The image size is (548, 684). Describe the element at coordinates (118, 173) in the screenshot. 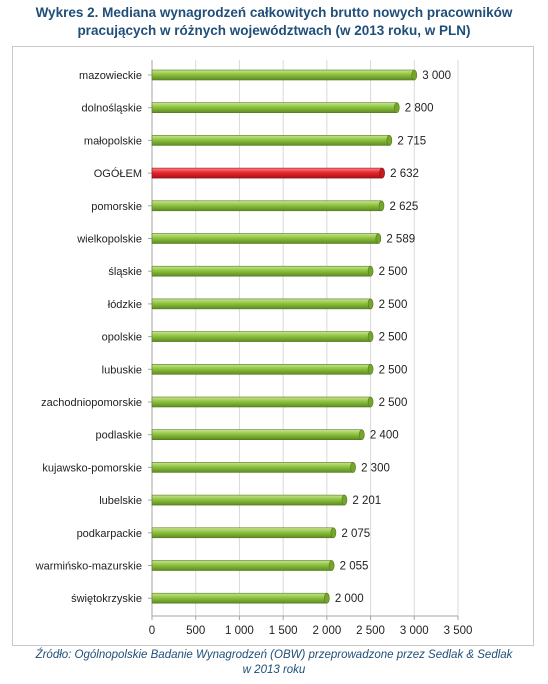

I see `category-label: OGÓŁEM` at that location.